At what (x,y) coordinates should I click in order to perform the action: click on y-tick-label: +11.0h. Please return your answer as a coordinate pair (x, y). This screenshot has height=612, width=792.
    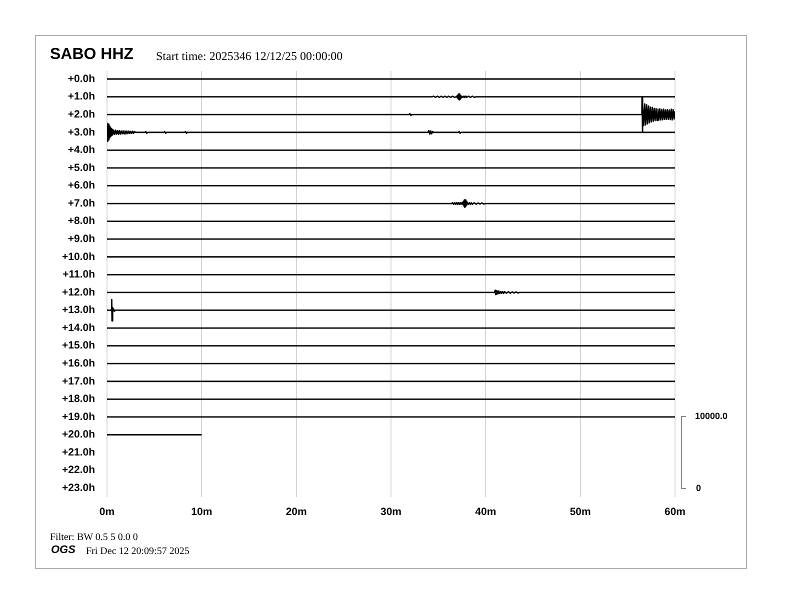
    Looking at the image, I should click on (78, 274).